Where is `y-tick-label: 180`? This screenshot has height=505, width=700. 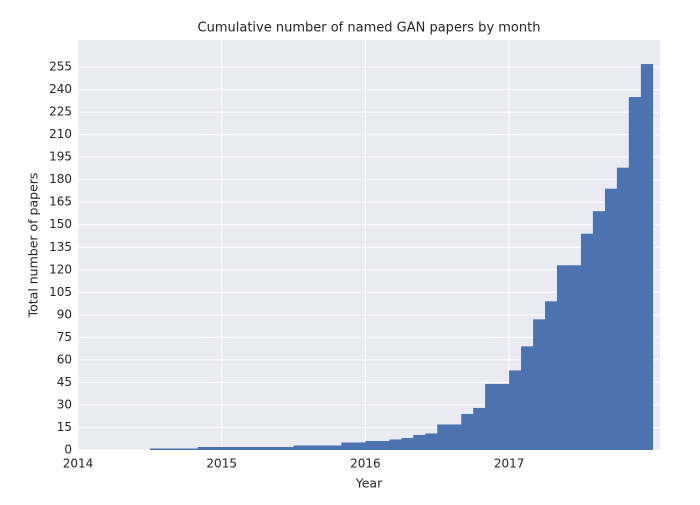 y-tick-label: 180 is located at coordinates (60, 179).